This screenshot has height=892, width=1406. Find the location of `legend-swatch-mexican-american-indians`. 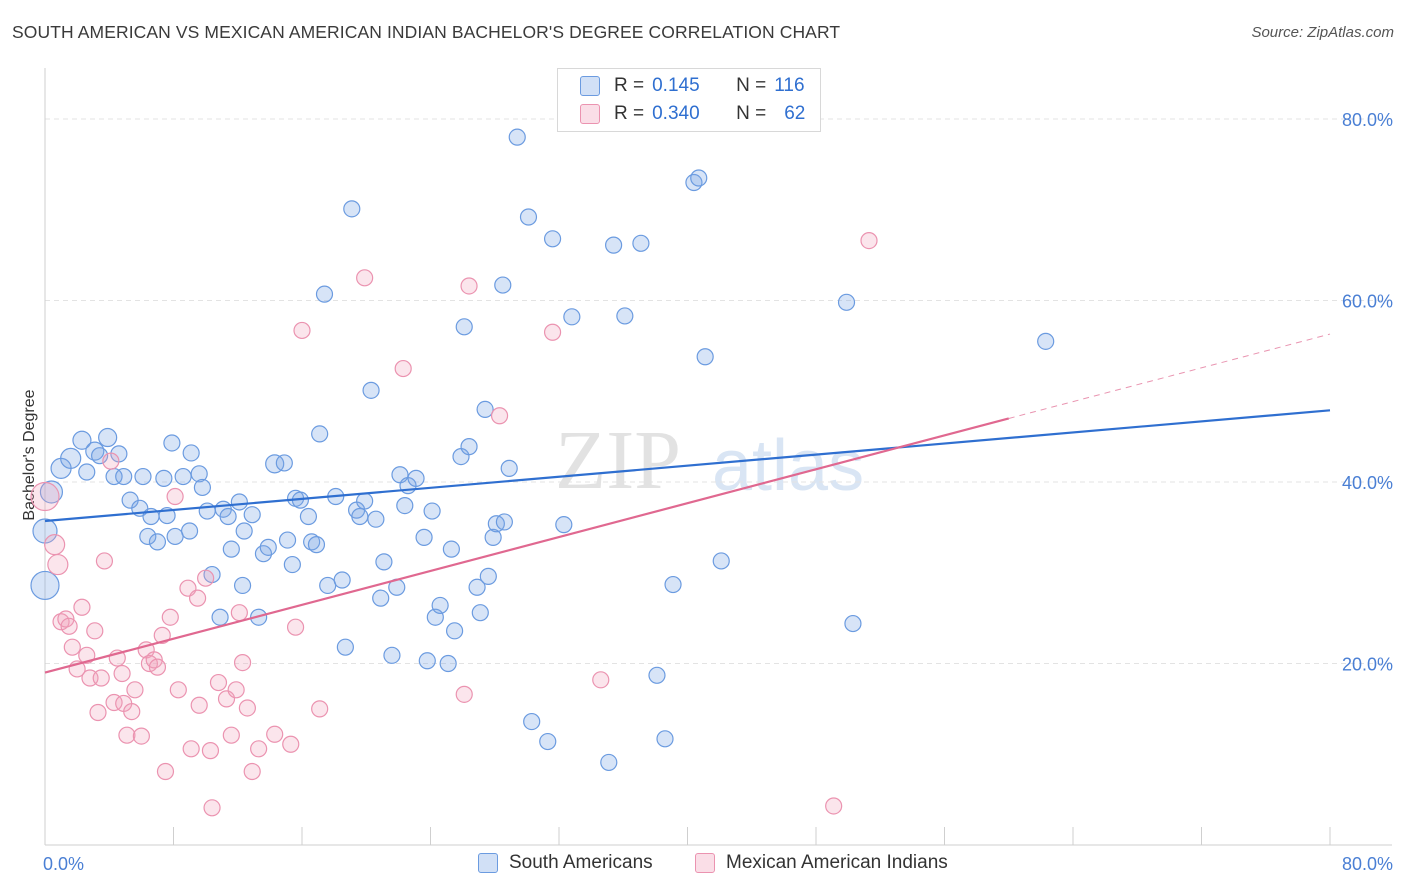

legend-swatch-mexican-american-indians is located at coordinates (705, 863).